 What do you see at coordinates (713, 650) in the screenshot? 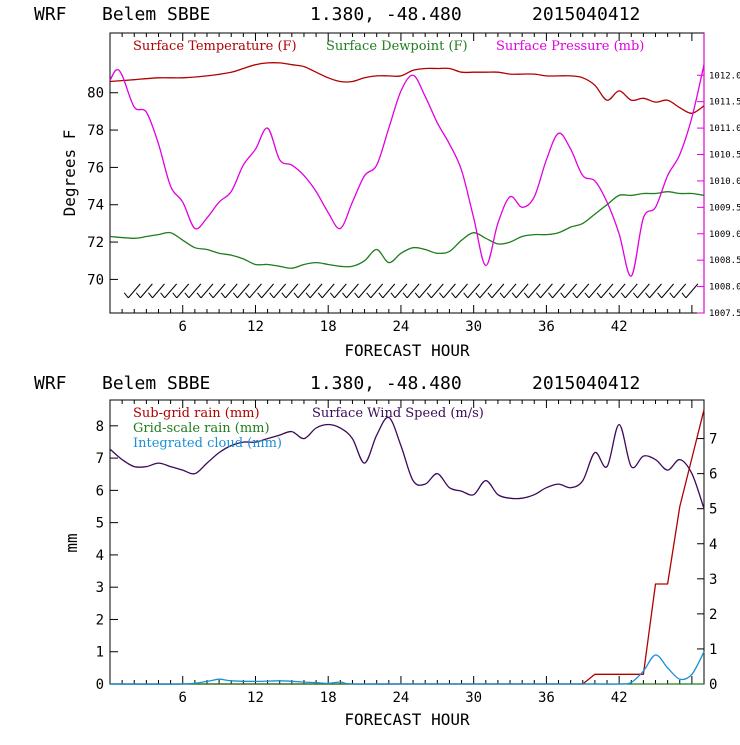
I see `y2-tick-label: 1` at bounding box center [713, 650].